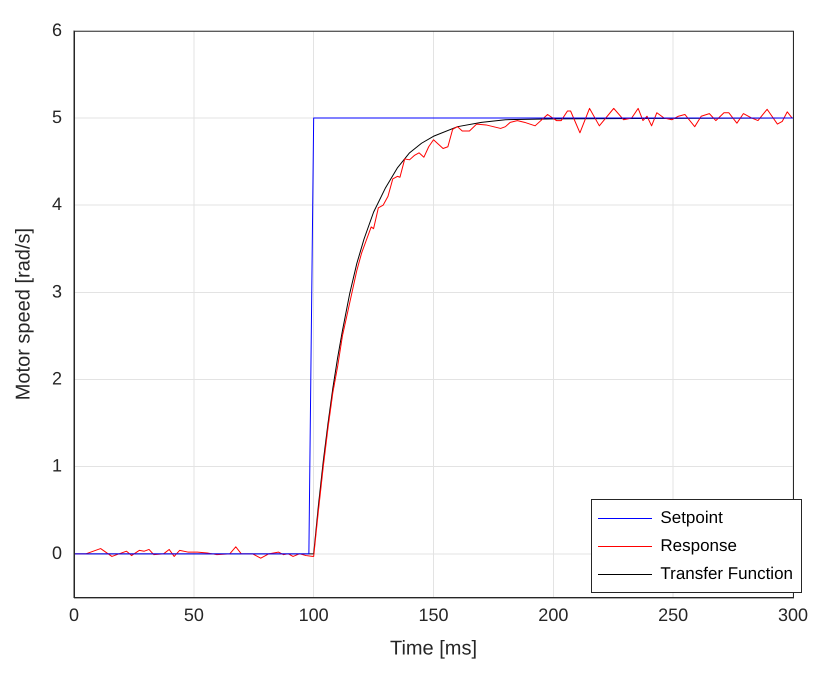 This screenshot has width=824, height=673. I want to click on y-tick-label: 0, so click(57, 552).